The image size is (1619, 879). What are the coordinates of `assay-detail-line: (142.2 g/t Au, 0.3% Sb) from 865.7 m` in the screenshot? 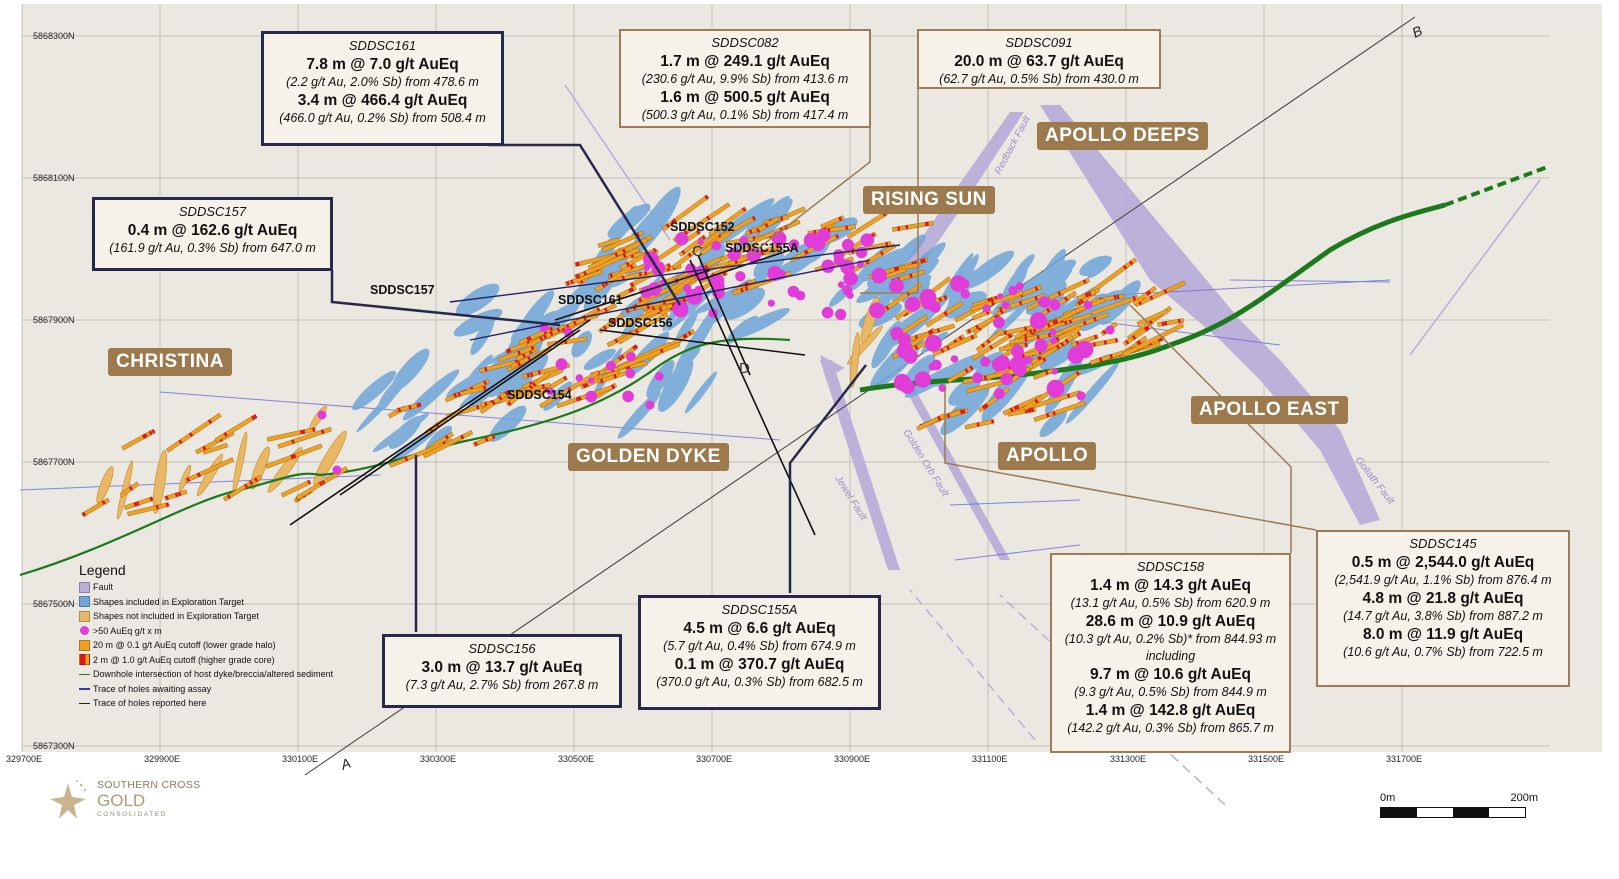 It's located at (1170, 728).